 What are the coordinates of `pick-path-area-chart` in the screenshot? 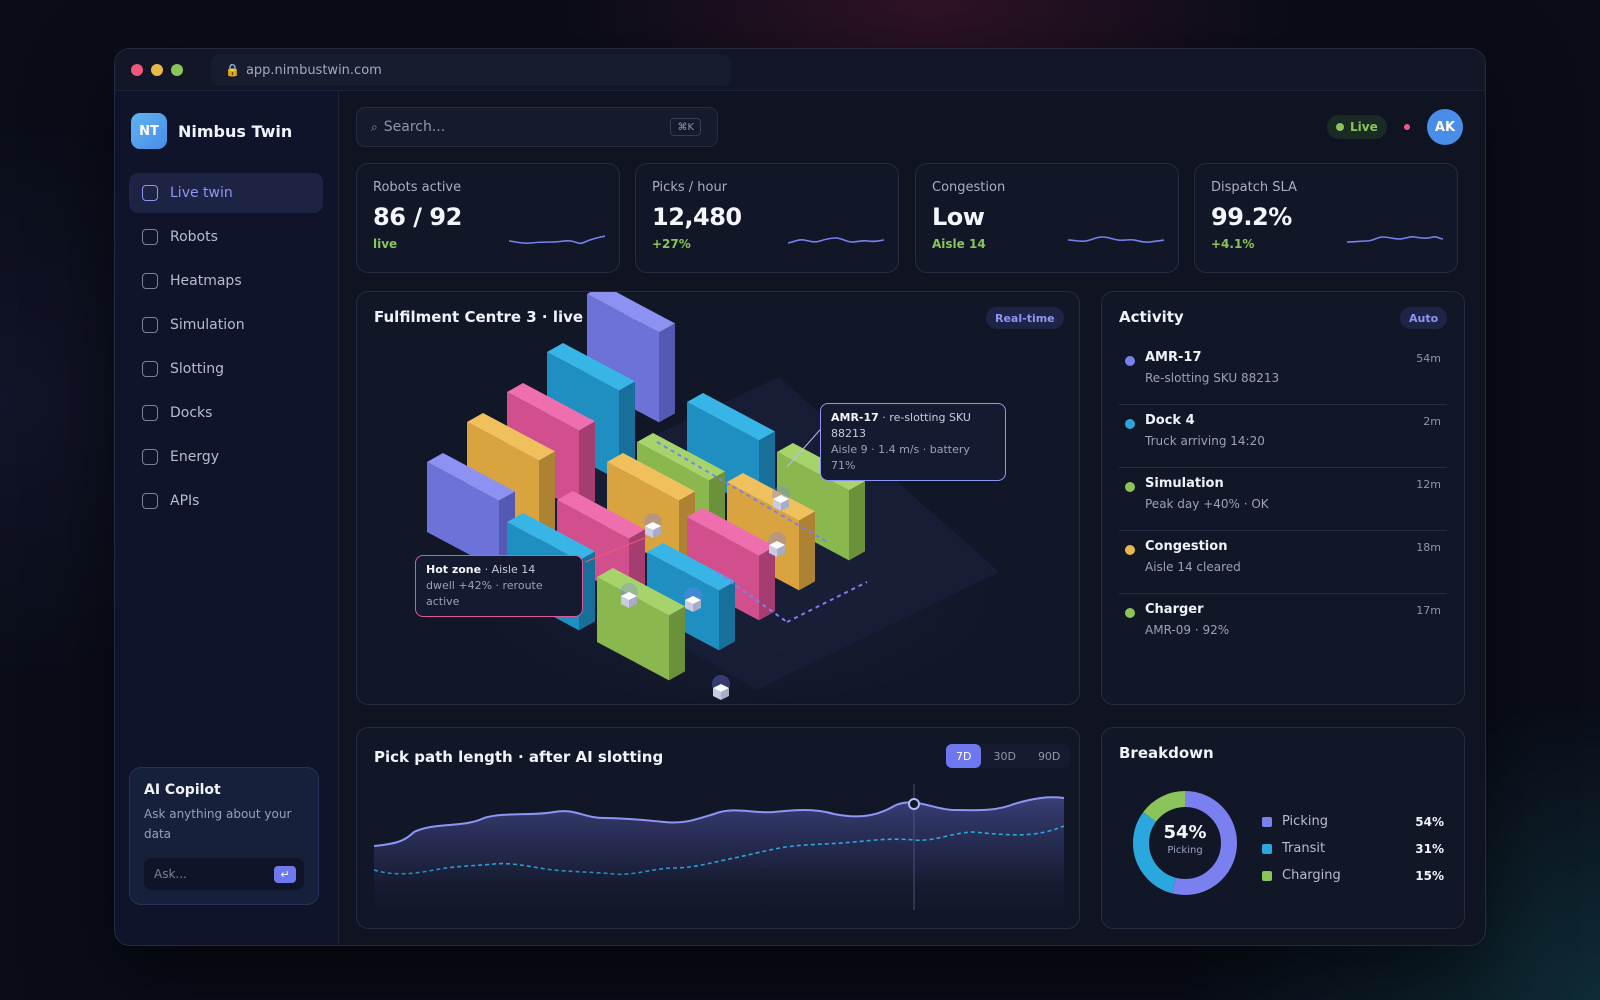 It's located at (719, 849).